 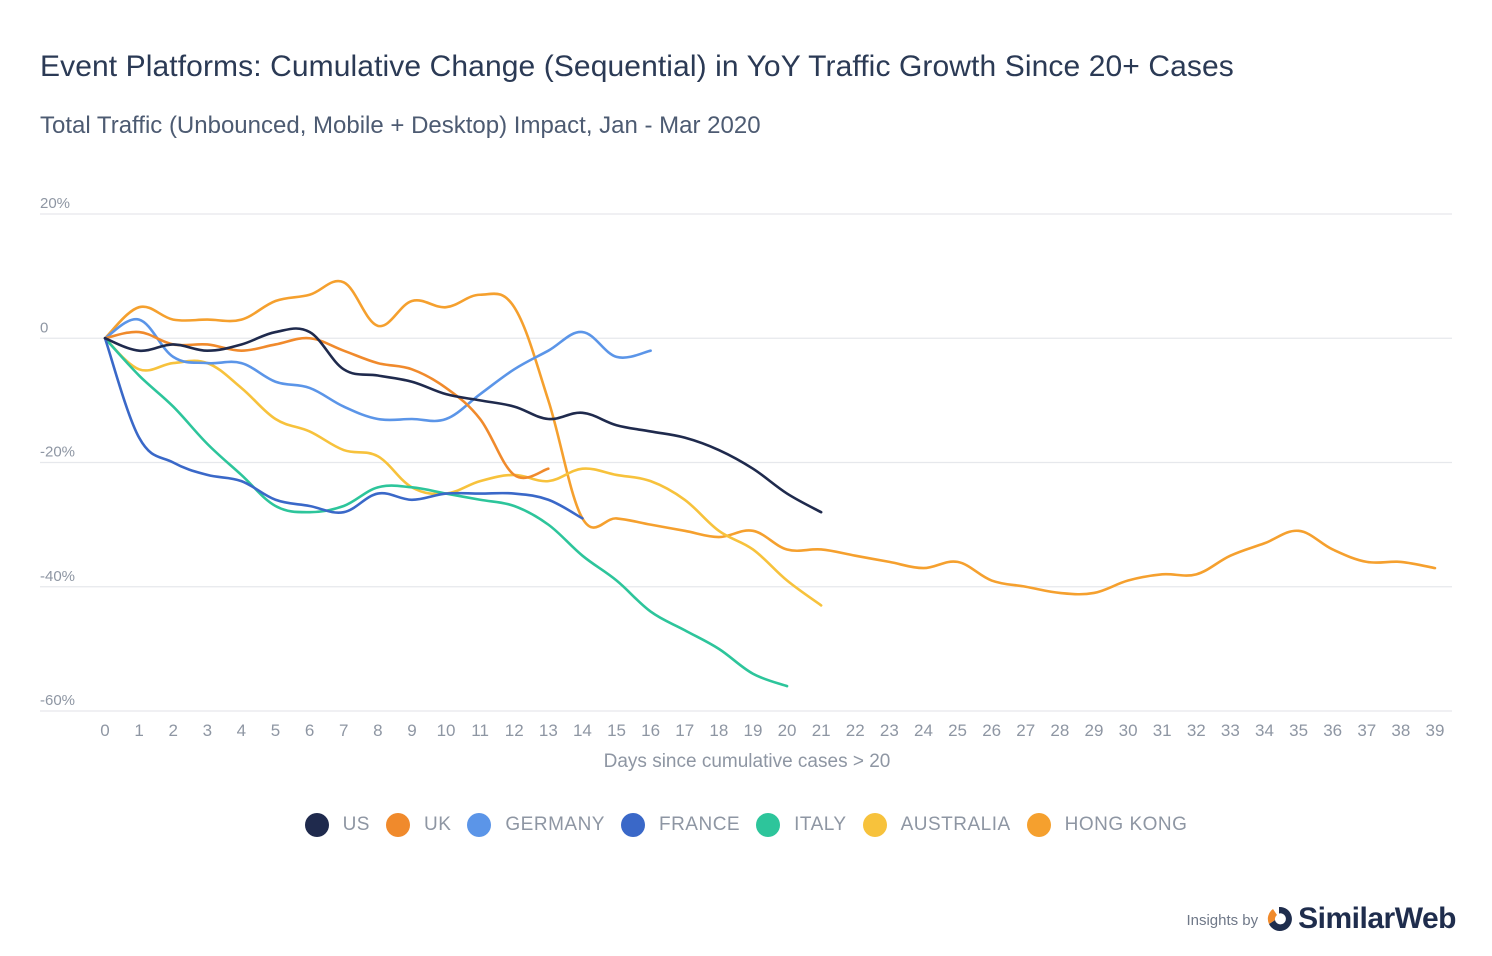 I want to click on x-tick-label: 6, so click(x=309, y=730).